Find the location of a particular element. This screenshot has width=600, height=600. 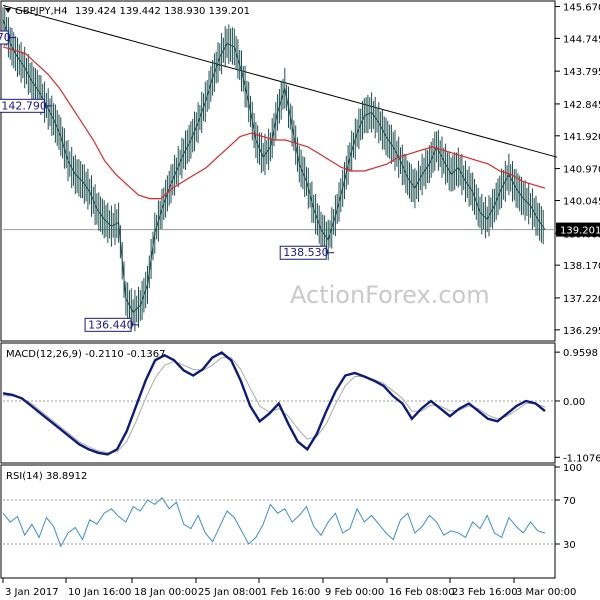

price-tick-label: 141.920 is located at coordinates (581, 137).